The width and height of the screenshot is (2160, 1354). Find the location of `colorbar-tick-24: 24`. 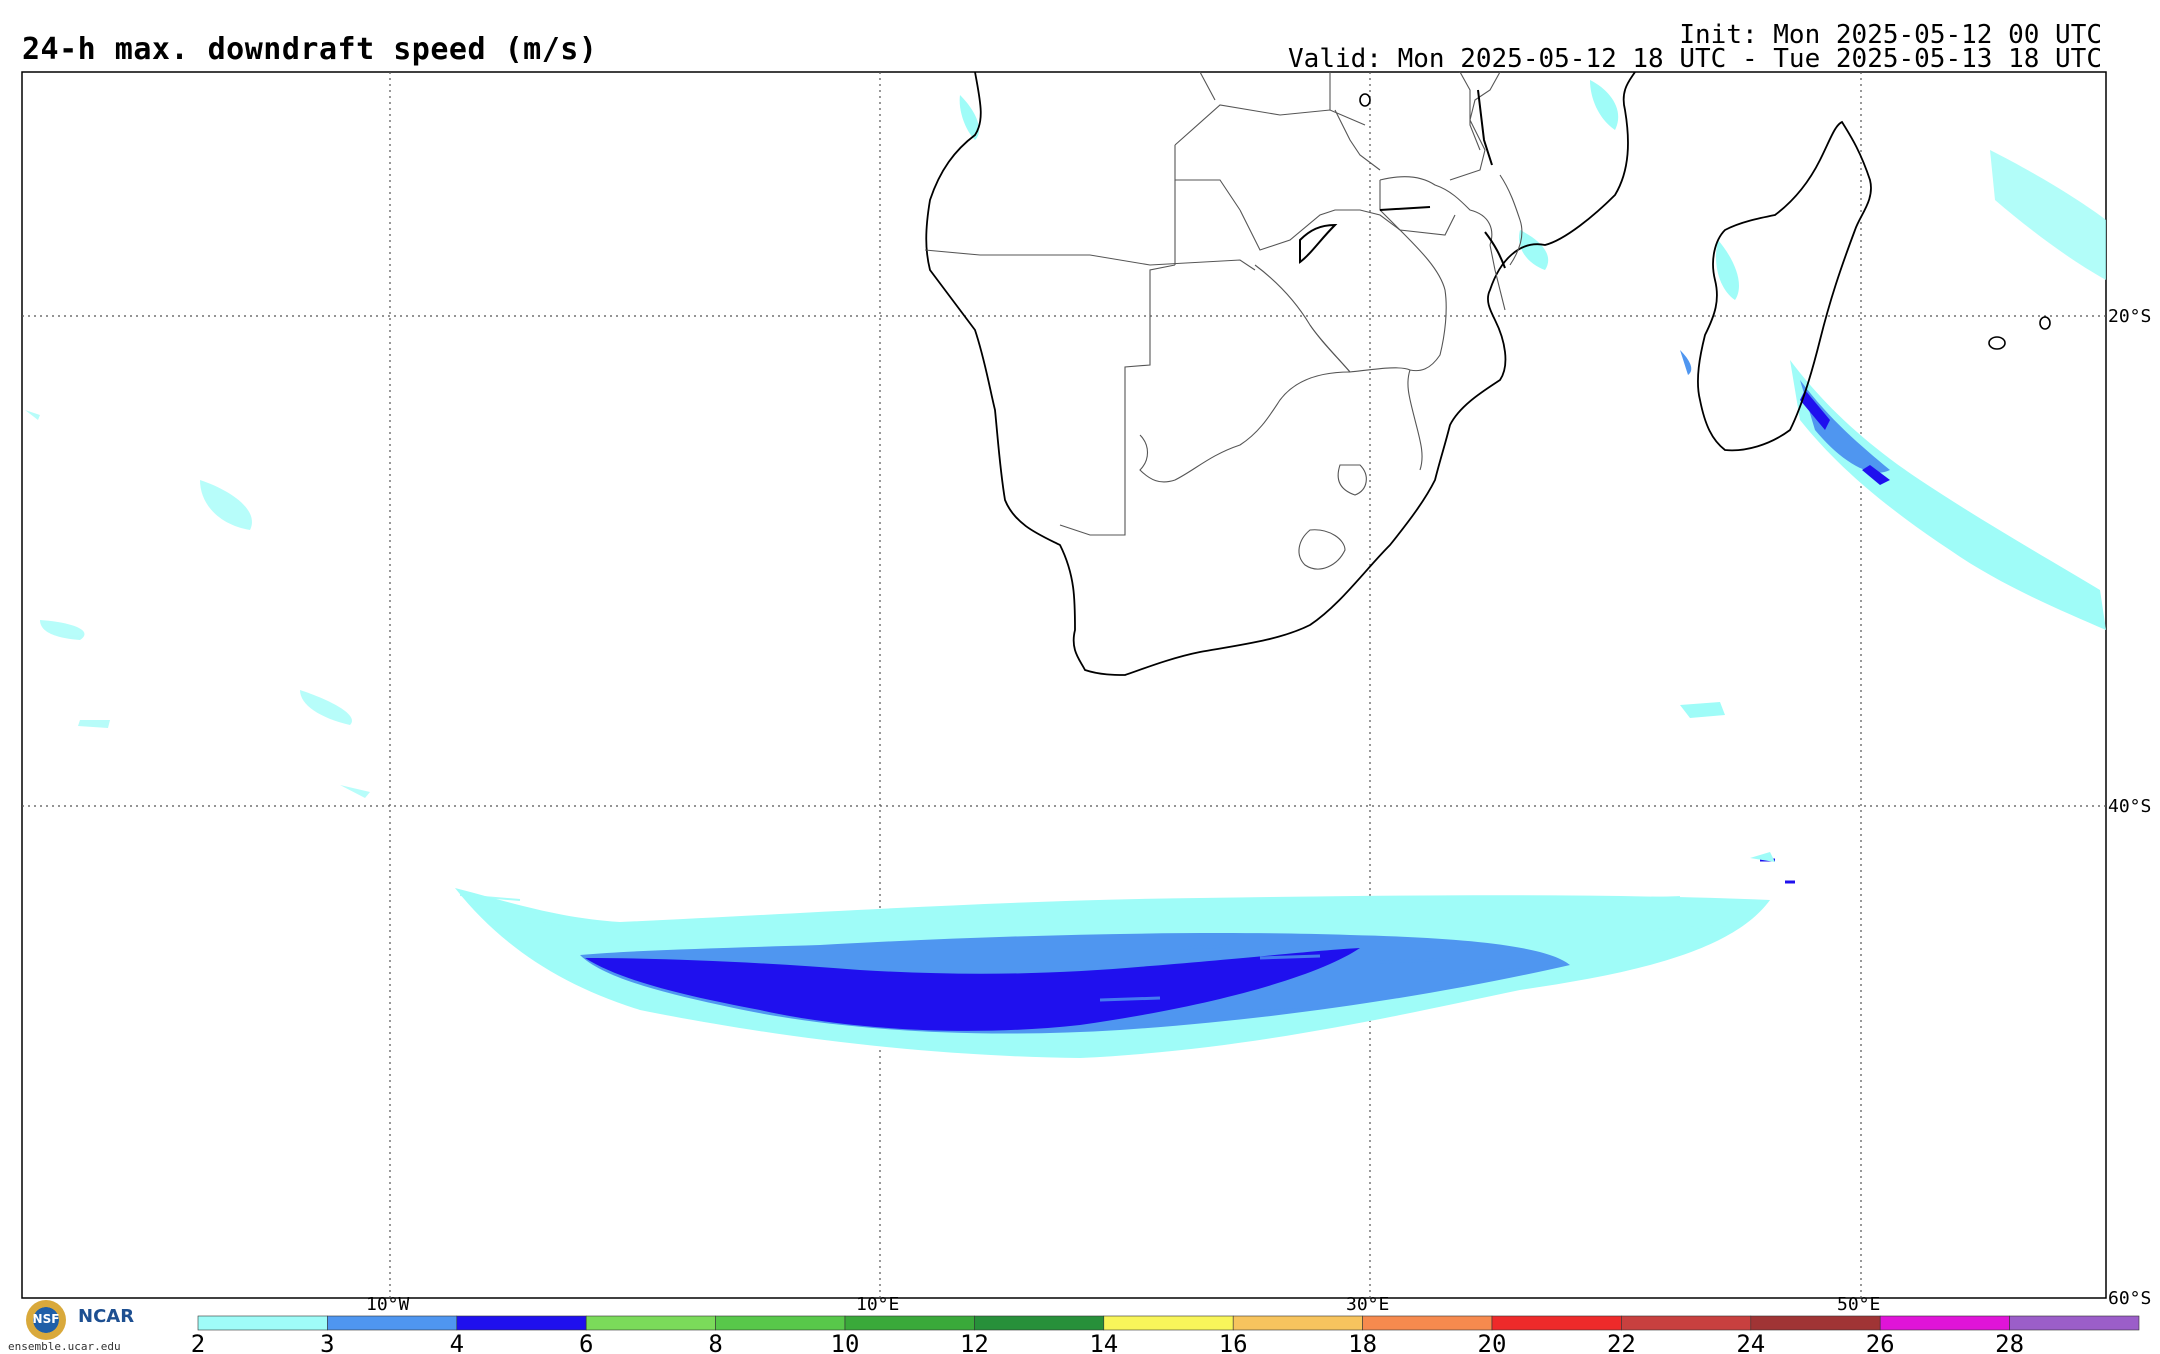

colorbar-tick-24: 24 is located at coordinates (1750, 1342).